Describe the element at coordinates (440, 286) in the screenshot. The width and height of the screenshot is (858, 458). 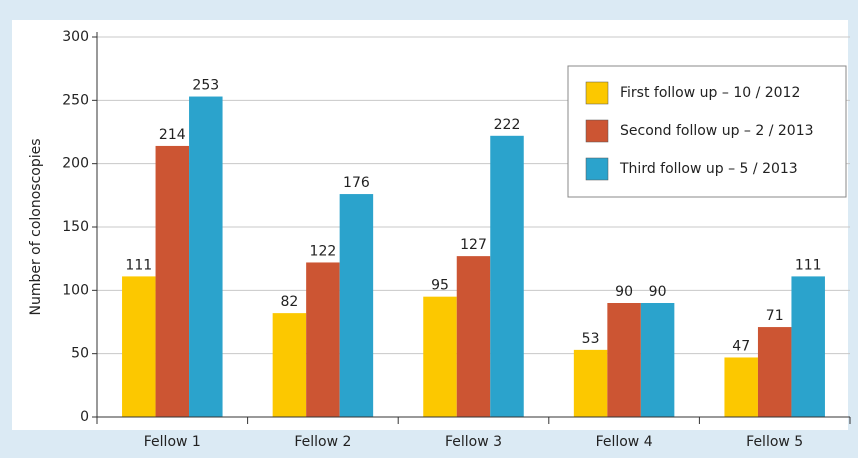
I see `data-label: 95` at that location.